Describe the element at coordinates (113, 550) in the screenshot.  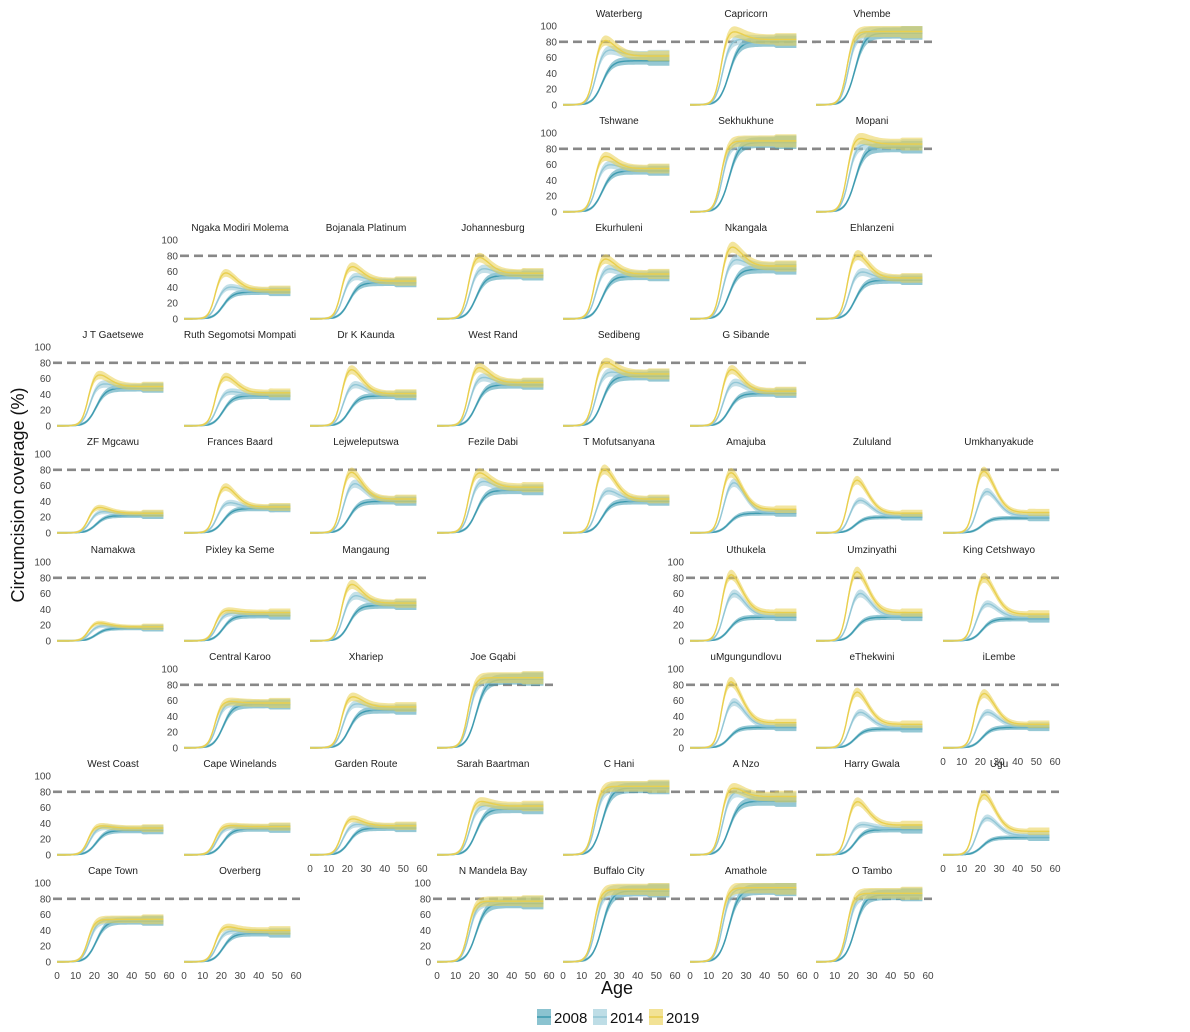
I see `panel-title: Namakwa` at that location.